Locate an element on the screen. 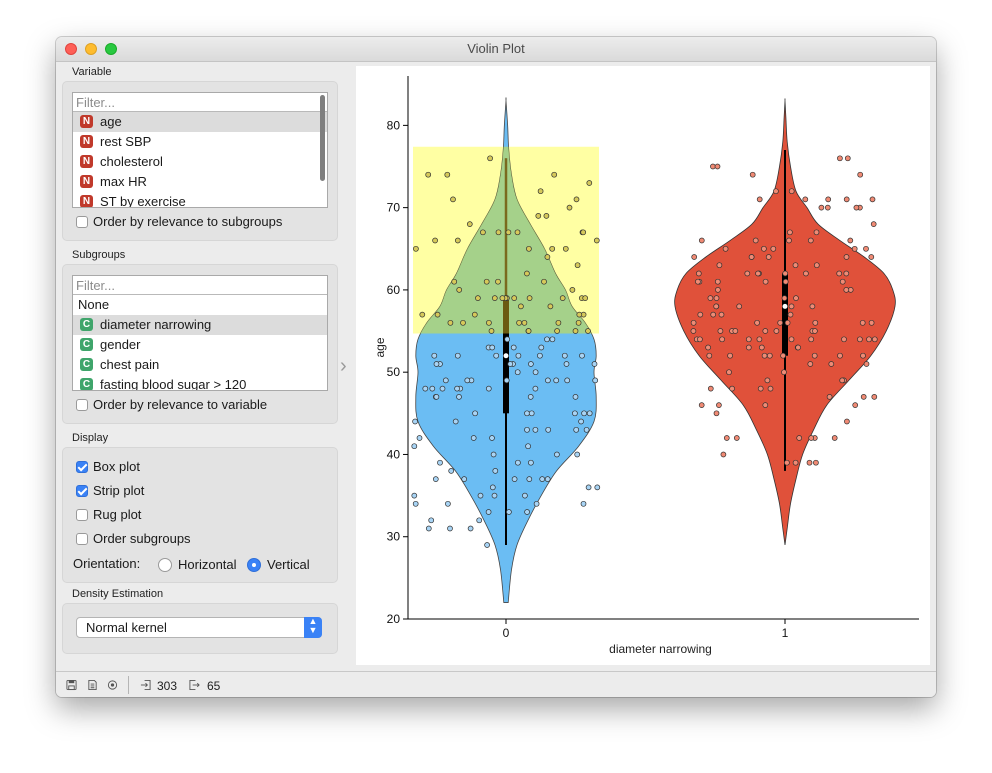 The image size is (992, 773). variable-section-label: Variable is located at coordinates (92, 72).